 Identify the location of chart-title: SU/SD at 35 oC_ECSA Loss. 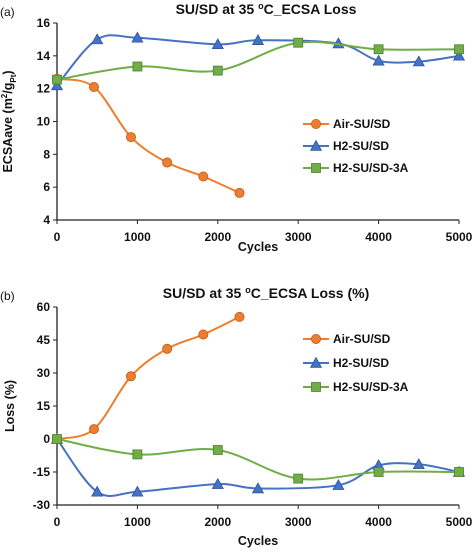
(266, 9).